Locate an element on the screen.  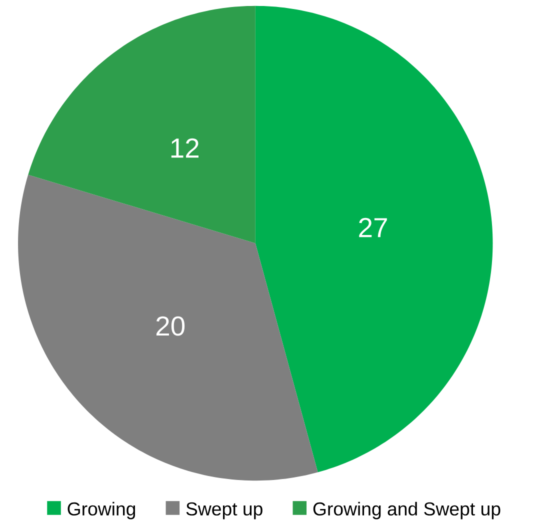
legend-label: Swept up is located at coordinates (224, 511).